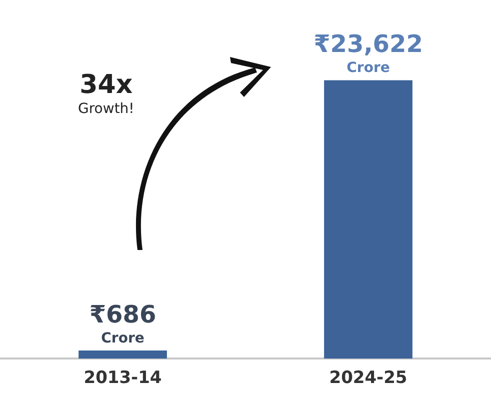  What do you see at coordinates (123, 378) in the screenshot?
I see `x-tick-label: 2013-14` at bounding box center [123, 378].